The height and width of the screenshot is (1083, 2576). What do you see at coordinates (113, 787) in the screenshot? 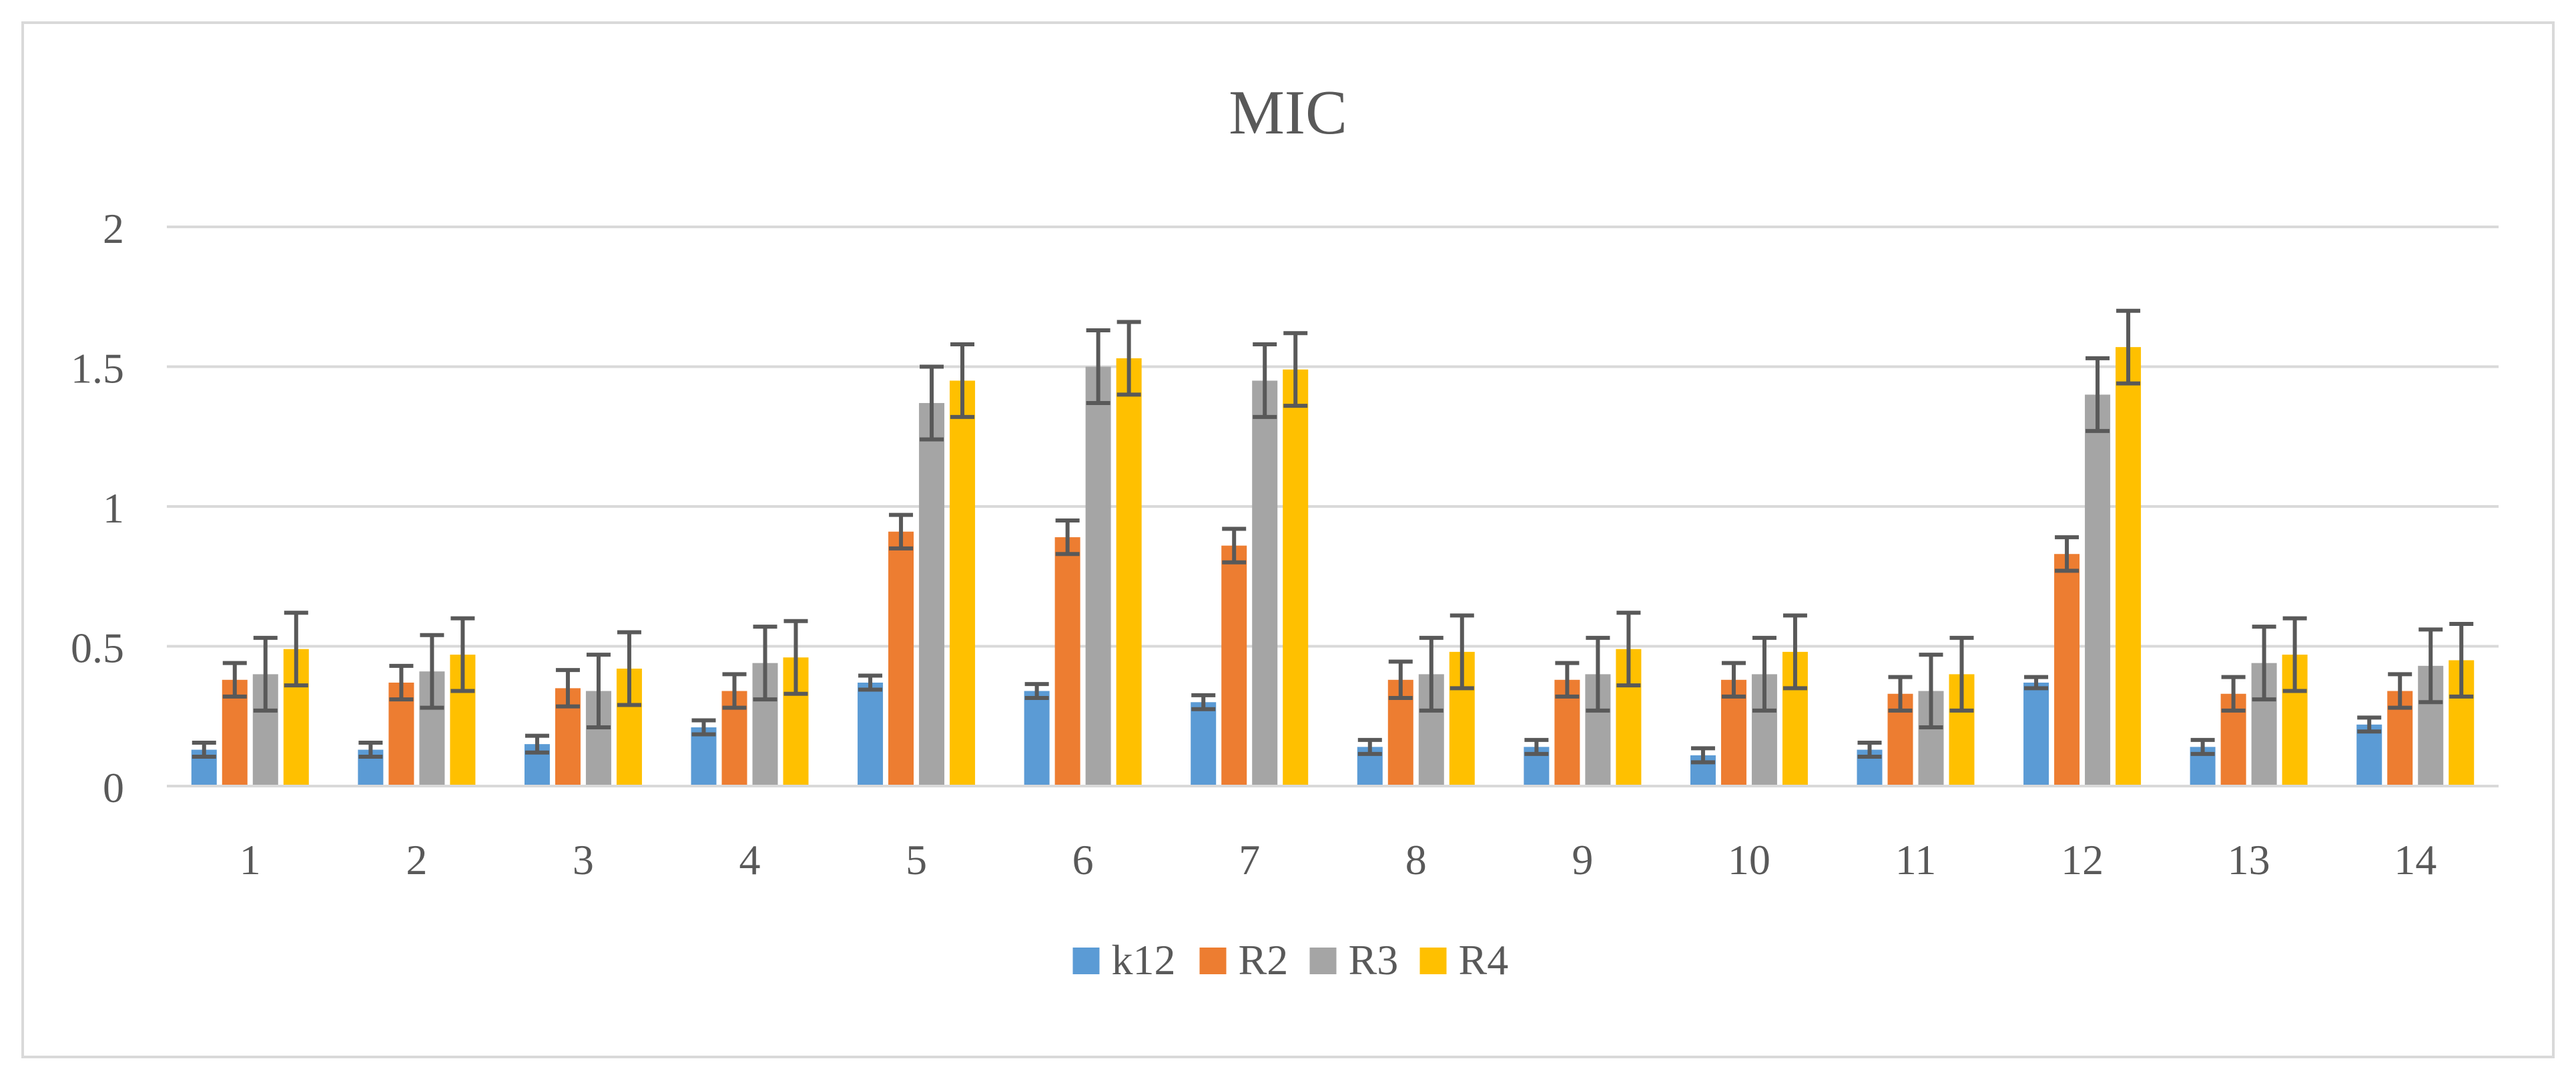
I see `y-tick-label: 0` at bounding box center [113, 787].